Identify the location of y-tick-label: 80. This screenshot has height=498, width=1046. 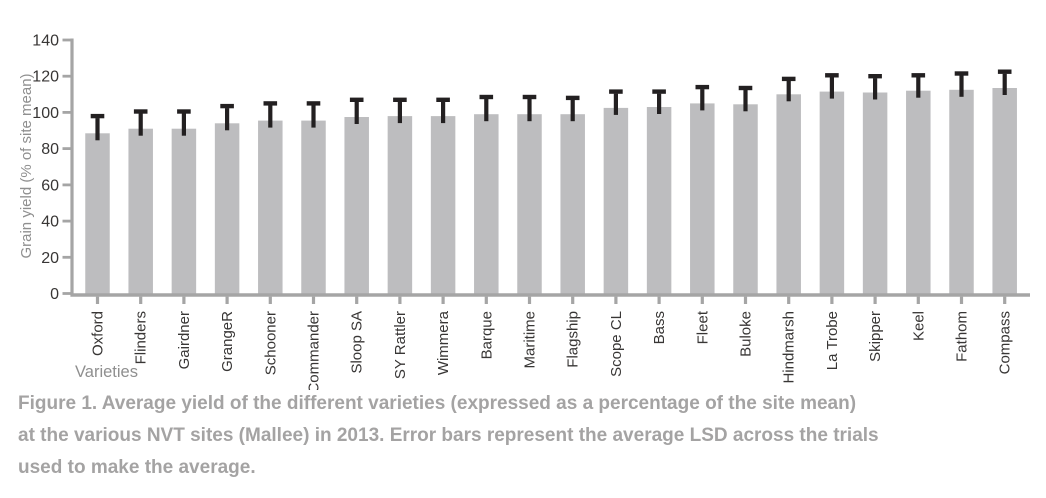
(50, 149).